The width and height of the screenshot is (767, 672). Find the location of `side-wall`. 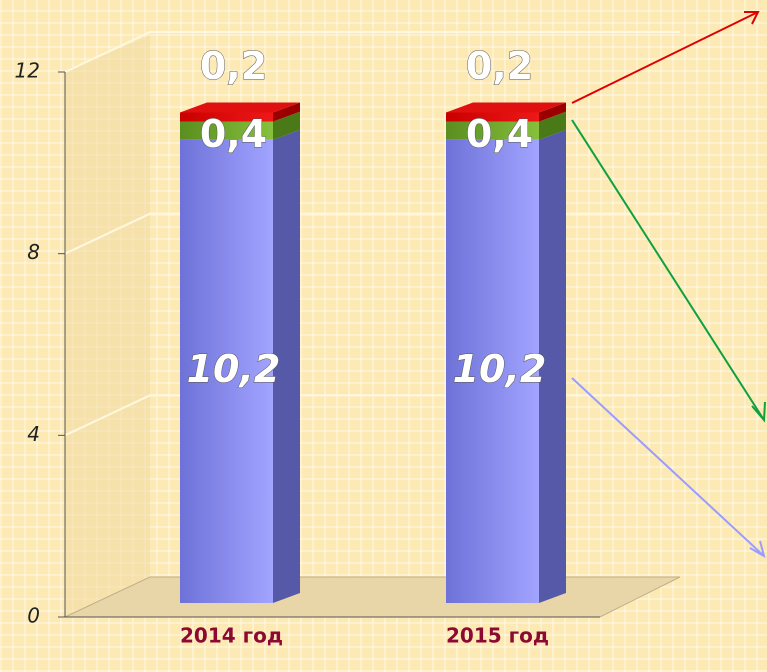

side-wall is located at coordinates (107, 326).